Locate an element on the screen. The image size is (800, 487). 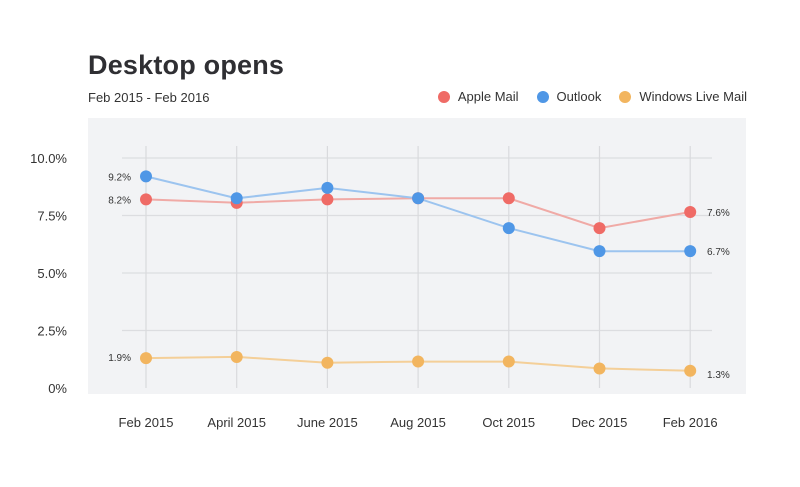
y-tick-label: 2.5% is located at coordinates (52, 331).